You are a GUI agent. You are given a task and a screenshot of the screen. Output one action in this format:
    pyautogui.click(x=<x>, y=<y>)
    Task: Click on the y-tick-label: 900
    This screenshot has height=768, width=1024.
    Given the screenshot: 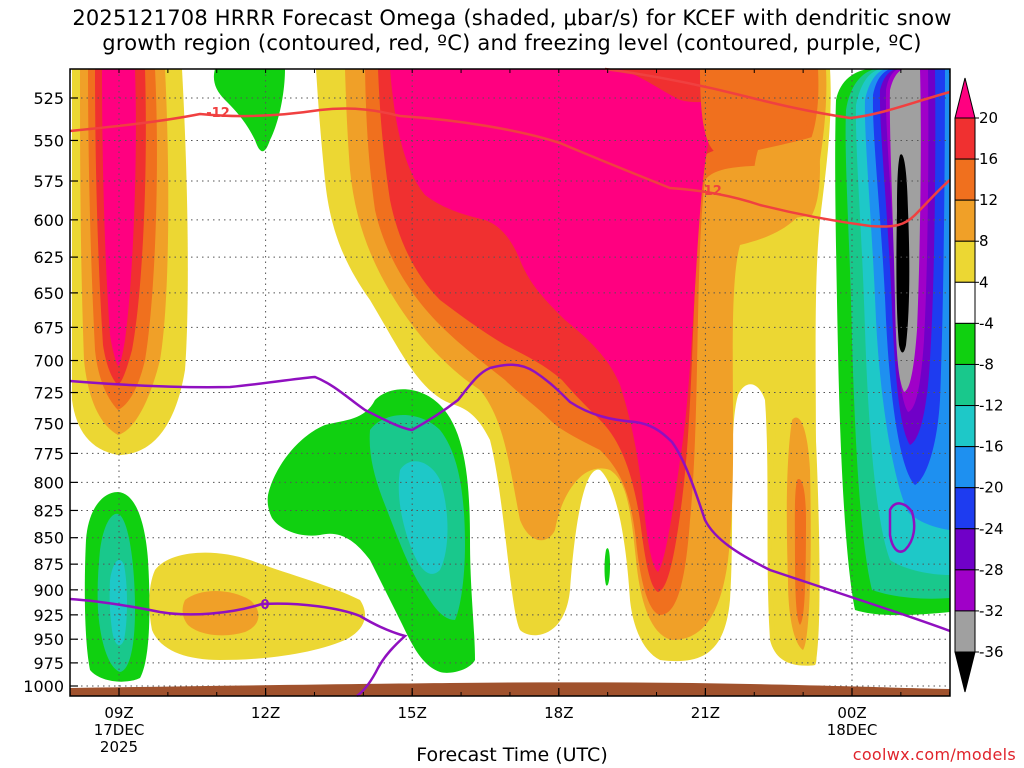 What is the action you would take?
    pyautogui.click(x=48, y=590)
    